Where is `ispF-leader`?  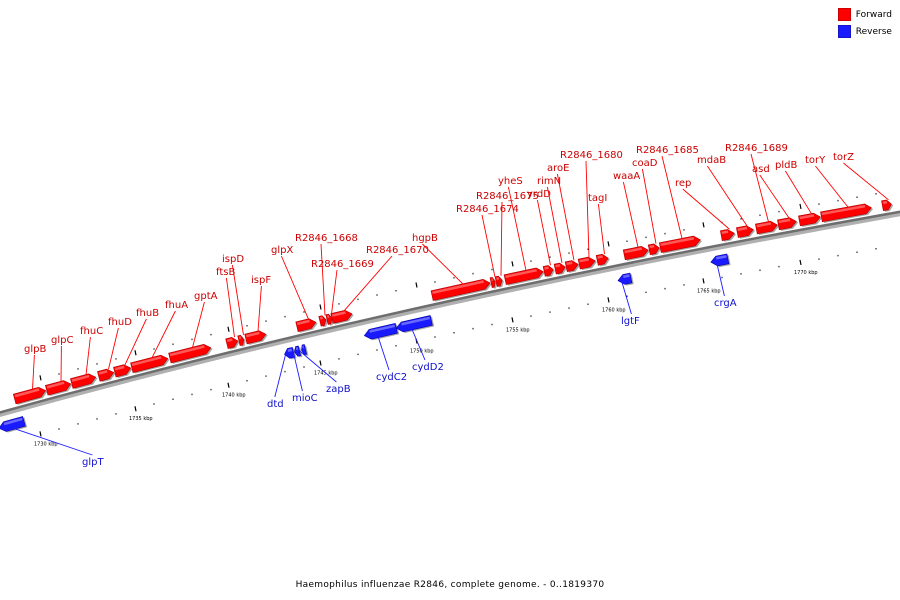
ispF-leader is located at coordinates (259, 308).